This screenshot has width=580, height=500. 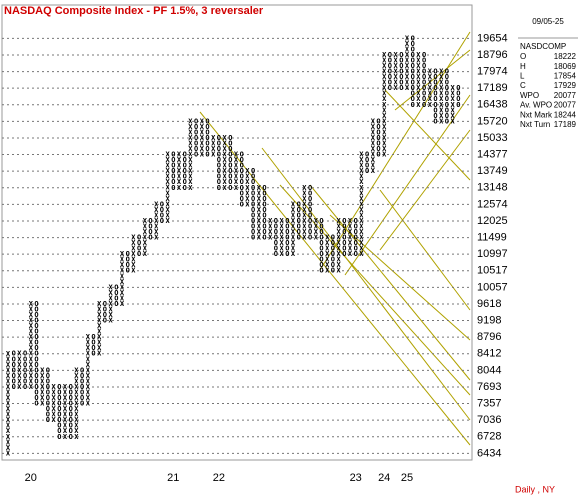 What do you see at coordinates (492, 204) in the screenshot?
I see `y-tick-label: 12574` at bounding box center [492, 204].